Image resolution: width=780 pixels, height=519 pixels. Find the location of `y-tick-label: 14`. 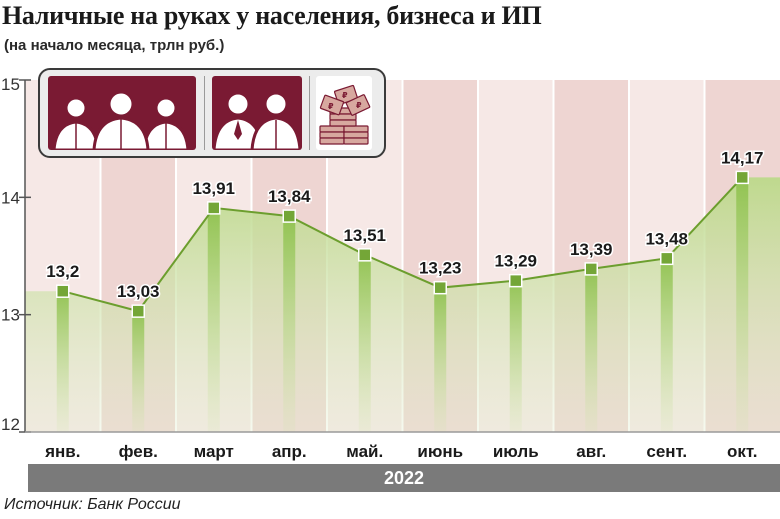

y-tick-label: 14 is located at coordinates (10, 197).